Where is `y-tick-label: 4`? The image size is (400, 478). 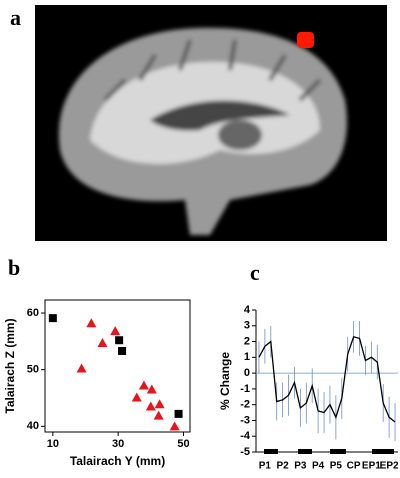
y-tick-label: 4 is located at coordinates (247, 310).